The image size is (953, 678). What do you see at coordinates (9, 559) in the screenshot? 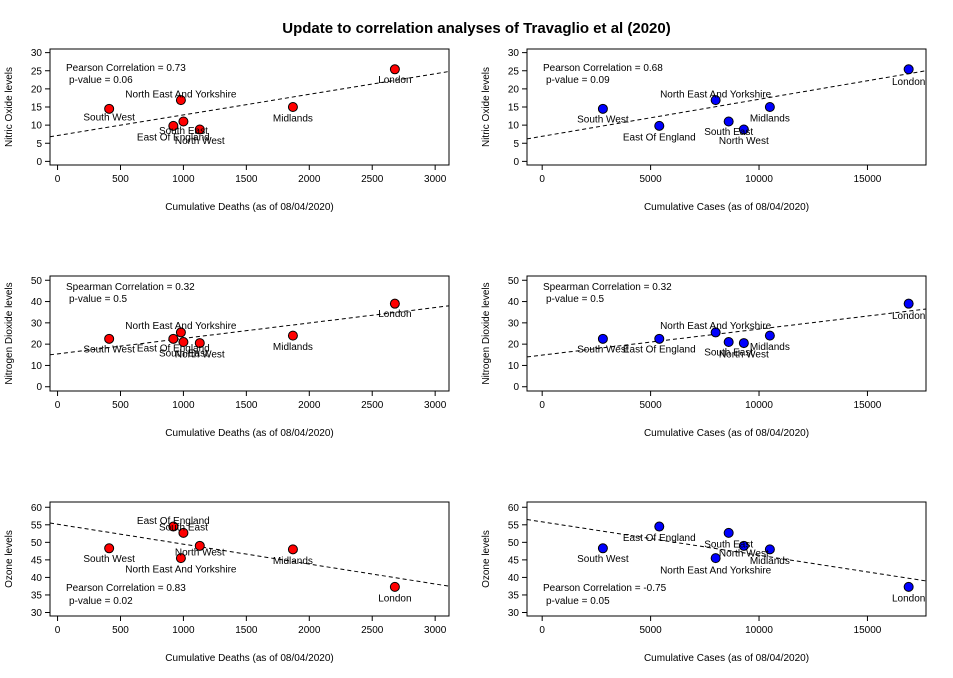
I see `ozone-deaths-y-axis-label: Ozone levels` at bounding box center [9, 559].